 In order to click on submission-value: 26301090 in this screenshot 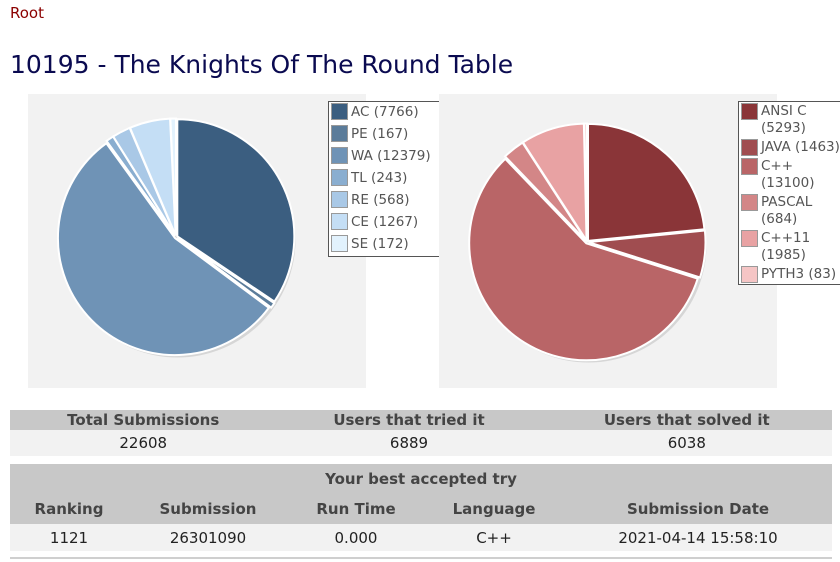, I will do `click(208, 537)`.